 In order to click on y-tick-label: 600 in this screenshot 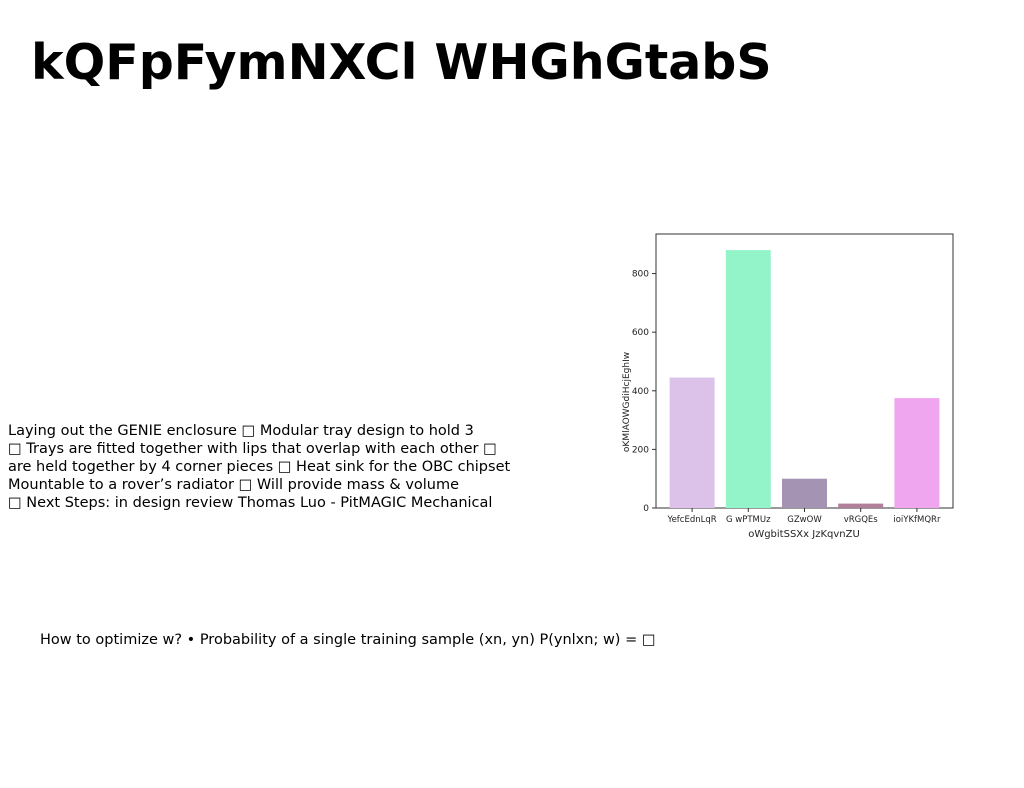, I will do `click(640, 333)`.